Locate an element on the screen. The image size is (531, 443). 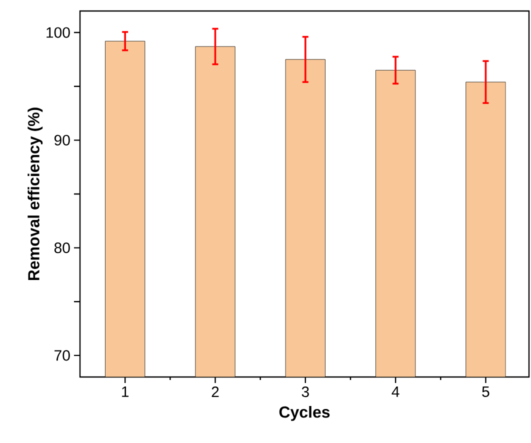
x-tick-label: 2 is located at coordinates (215, 391).